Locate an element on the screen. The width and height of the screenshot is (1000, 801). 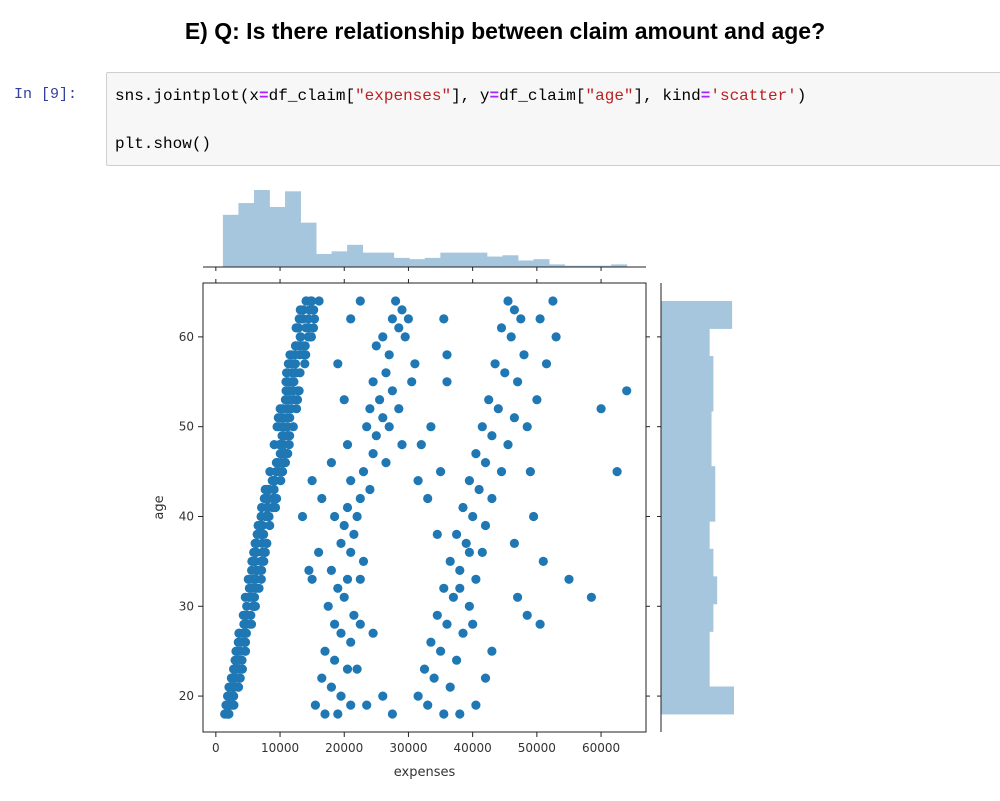
code-token: ], kind is located at coordinates (667, 96).